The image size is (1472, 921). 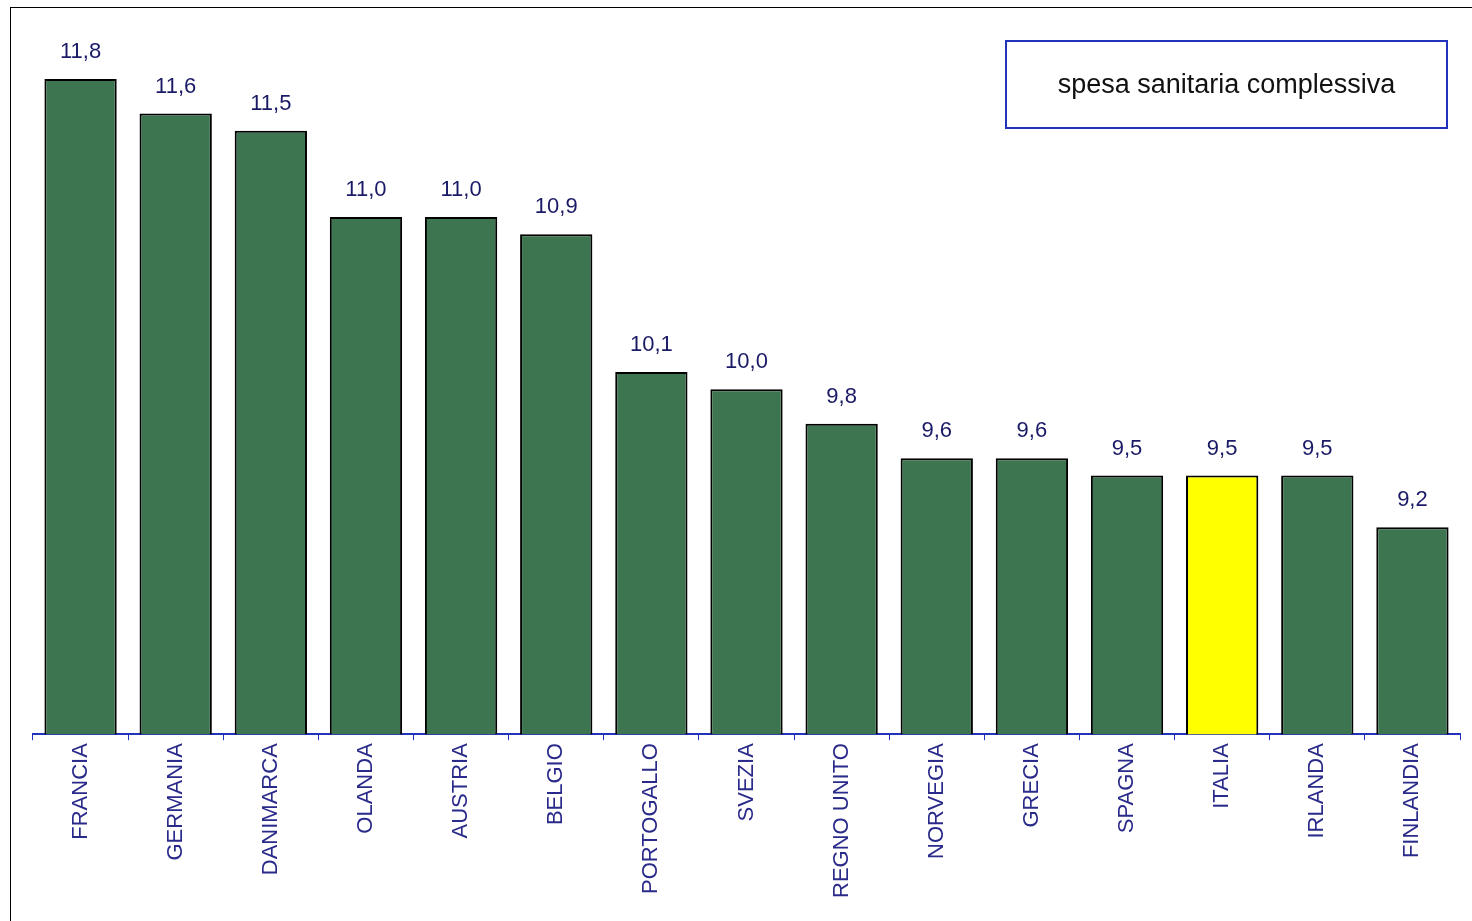 What do you see at coordinates (174, 801) in the screenshot?
I see `x-tick-label: GERMANIA` at bounding box center [174, 801].